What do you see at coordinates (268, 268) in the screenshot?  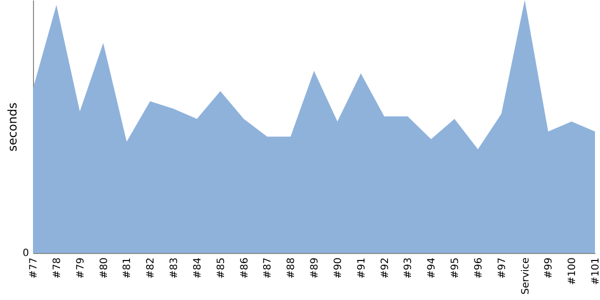 I see `x-tick-label: #87` at bounding box center [268, 268].